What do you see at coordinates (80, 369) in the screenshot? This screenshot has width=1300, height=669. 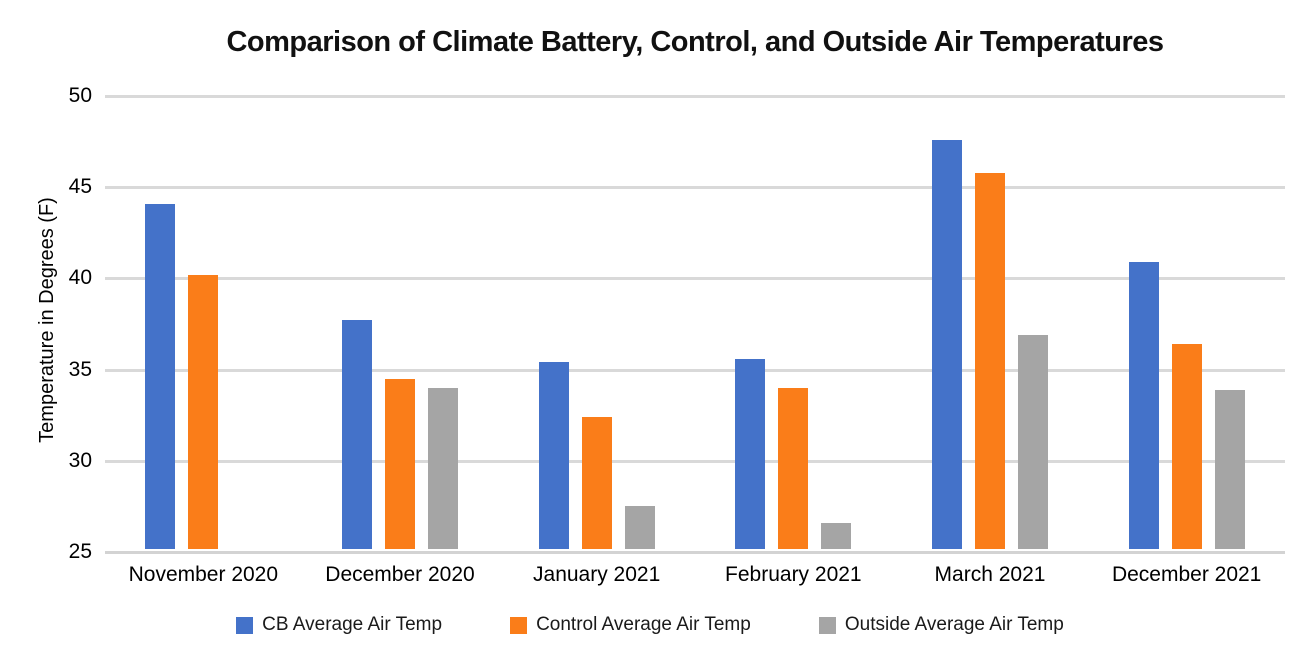 I see `y-tick-label-35: 35` at bounding box center [80, 369].